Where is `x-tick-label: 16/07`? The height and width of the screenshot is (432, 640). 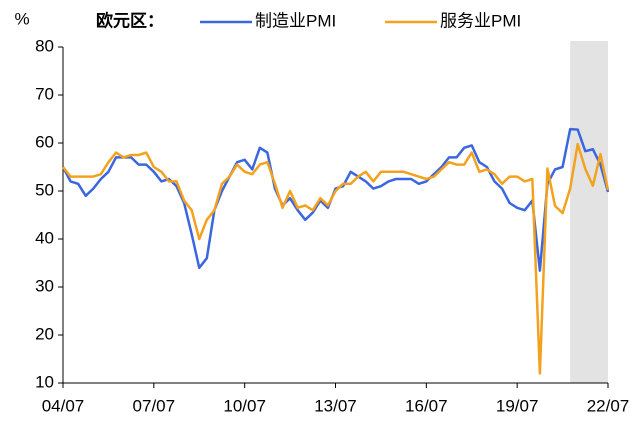
x-tick-label: 16/07 is located at coordinates (426, 405).